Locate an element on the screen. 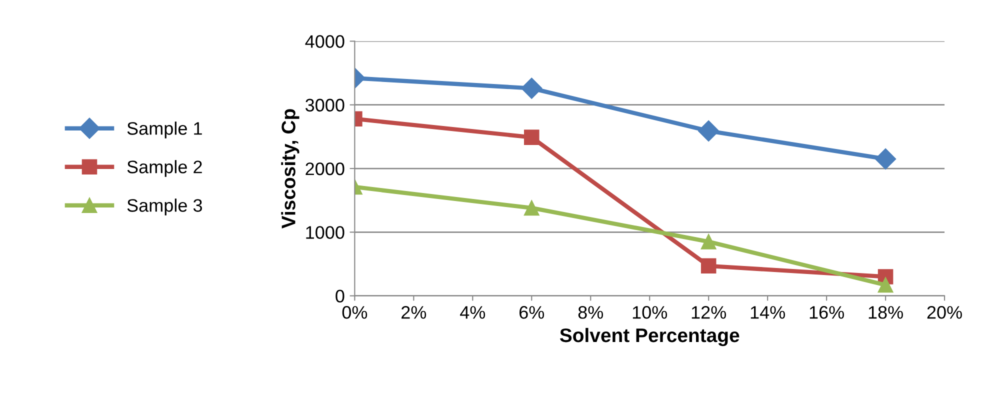 The image size is (988, 412). y-tick-label: 3000 is located at coordinates (324, 105).